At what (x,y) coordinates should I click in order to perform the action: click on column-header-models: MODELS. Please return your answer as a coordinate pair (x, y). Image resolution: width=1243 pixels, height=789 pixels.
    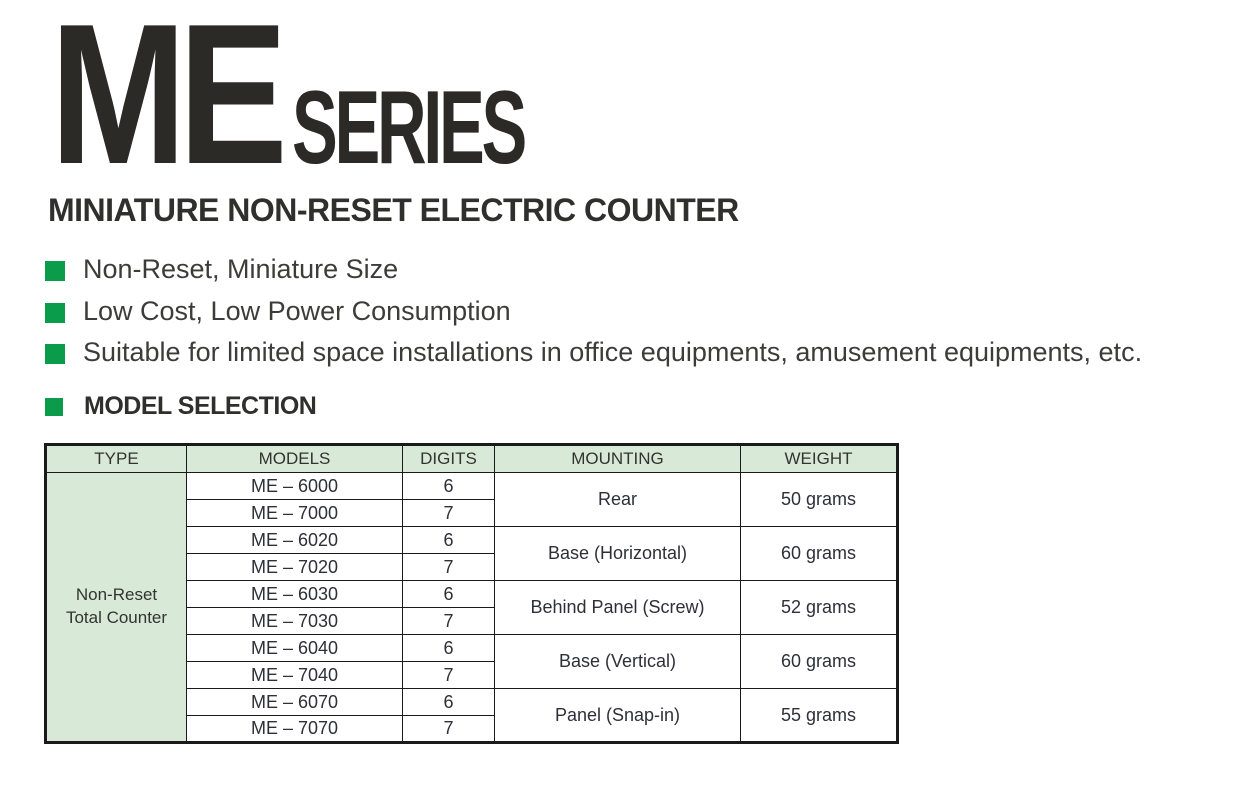
    Looking at the image, I should click on (294, 459).